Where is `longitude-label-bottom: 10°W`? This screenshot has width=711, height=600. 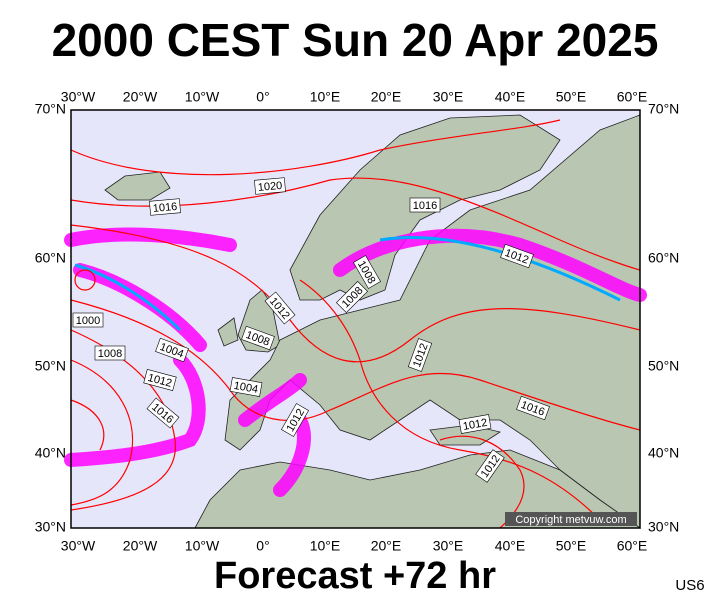 longitude-label-bottom: 10°W is located at coordinates (202, 546).